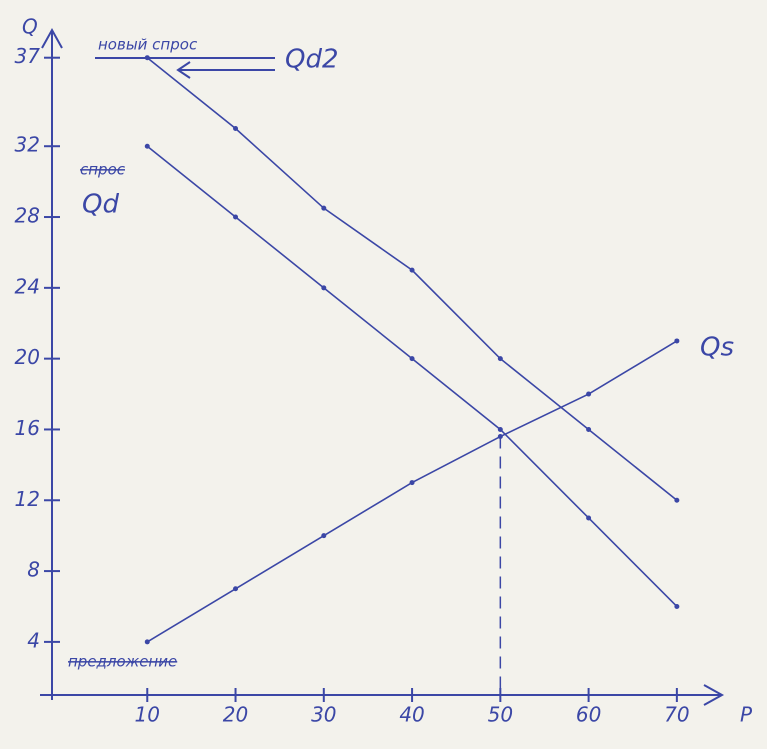  I want to click on y-tick-label: 4, so click(33, 640).